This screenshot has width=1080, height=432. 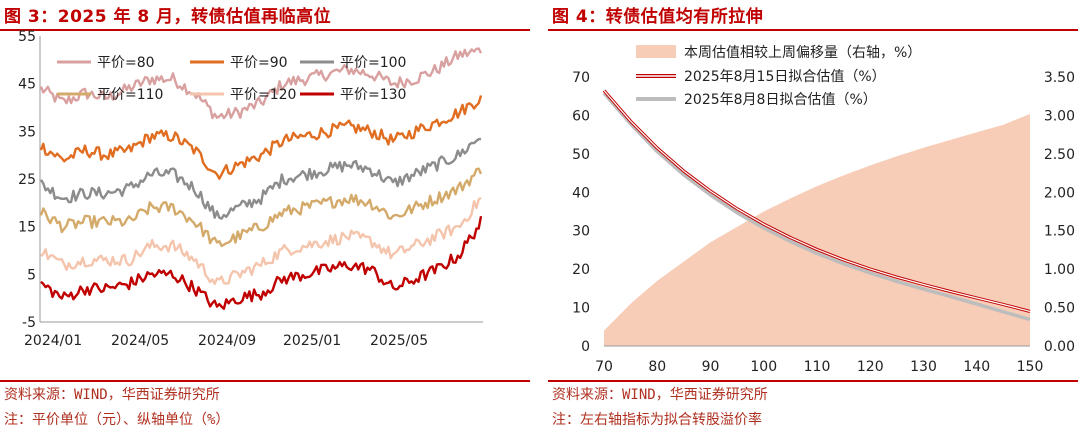 I want to click on left-y-tick-label: 0, so click(x=585, y=347).